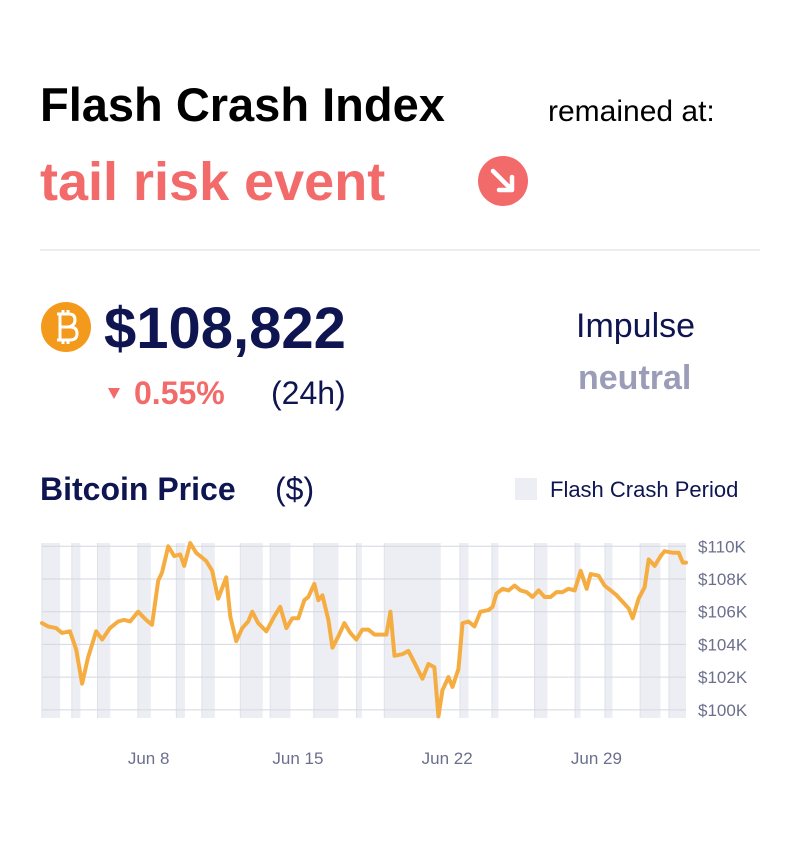 The width and height of the screenshot is (800, 845). Describe the element at coordinates (503, 181) in the screenshot. I see `status-icon` at that location.